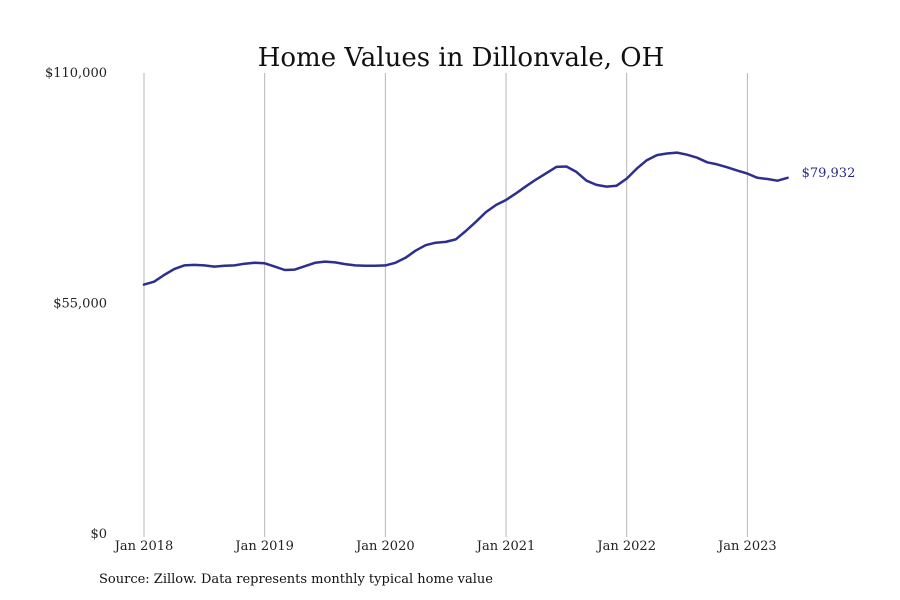 The image size is (900, 600). I want to click on x-tick-label: Jan 2023, so click(746, 546).